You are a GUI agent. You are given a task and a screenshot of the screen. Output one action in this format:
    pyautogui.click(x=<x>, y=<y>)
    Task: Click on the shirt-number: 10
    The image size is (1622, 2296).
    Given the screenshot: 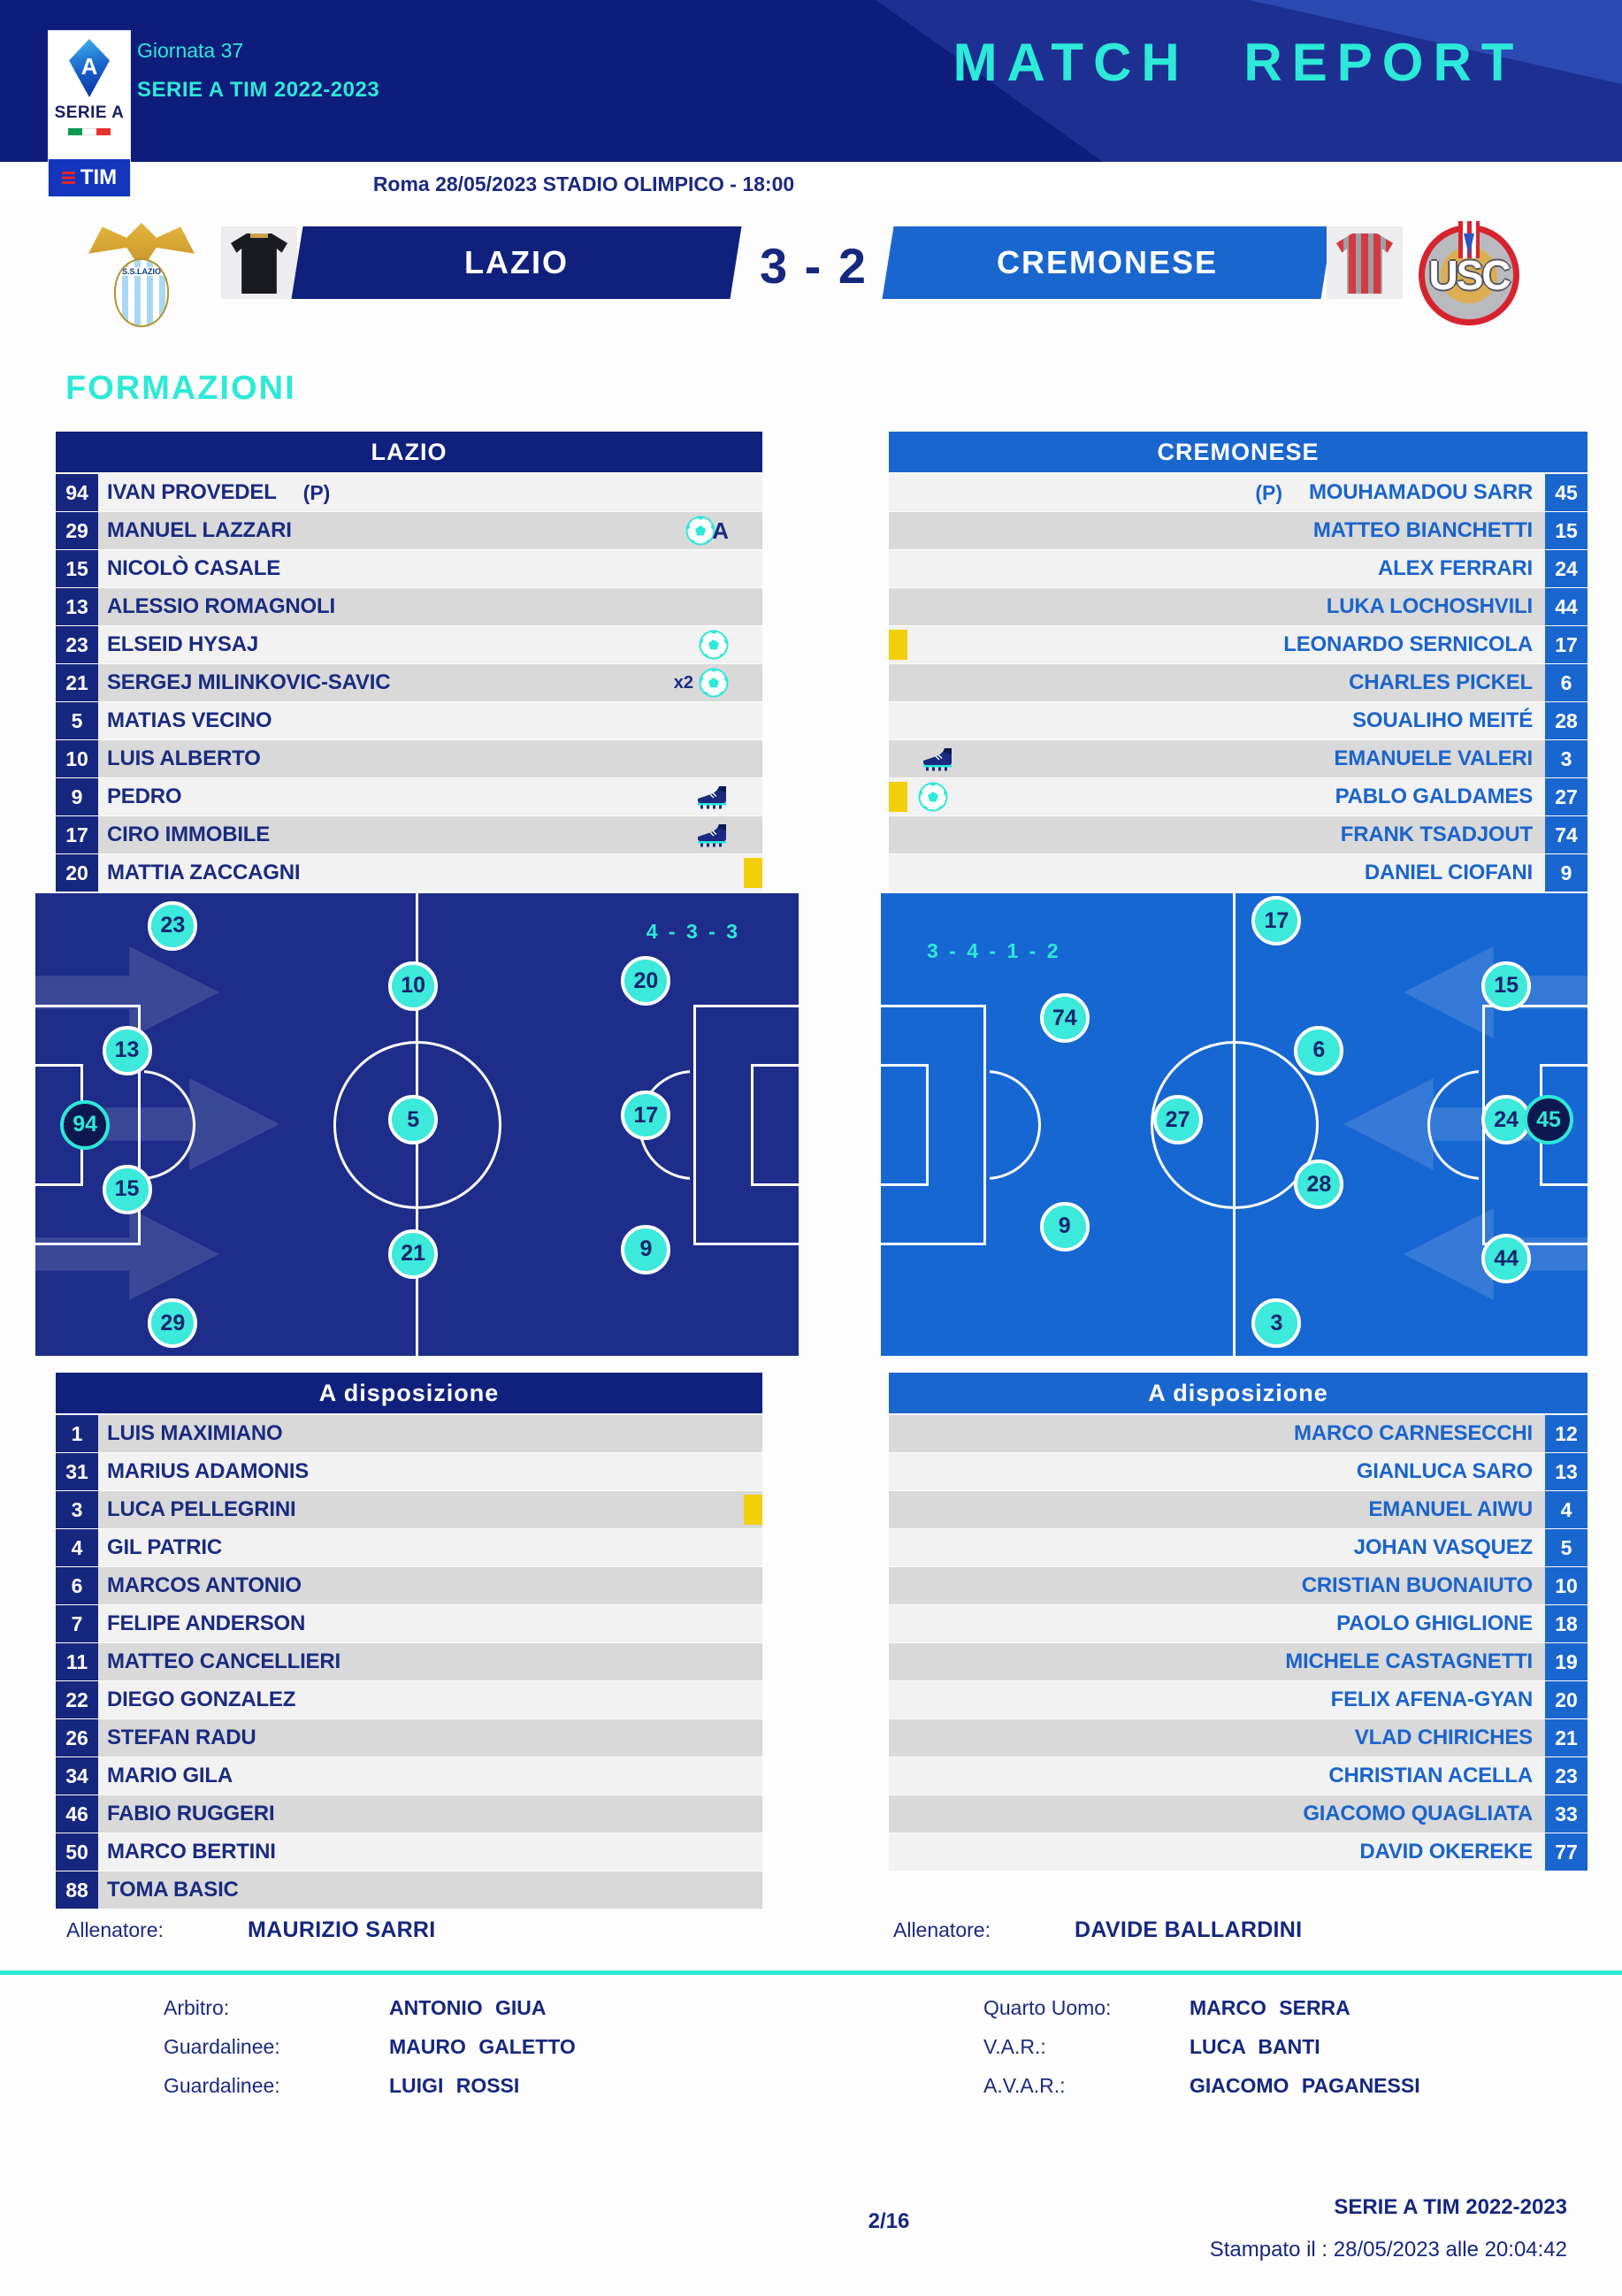 What is the action you would take?
    pyautogui.click(x=1567, y=1585)
    